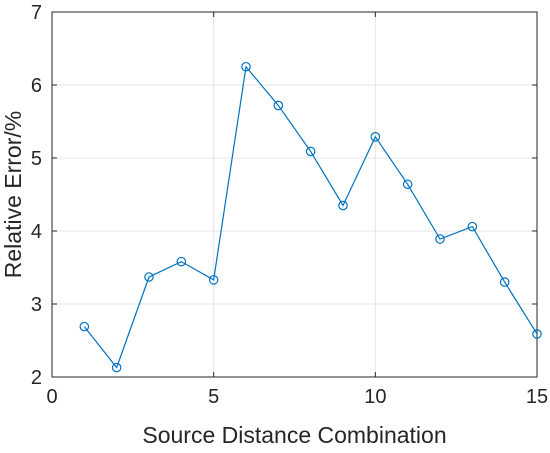 The height and width of the screenshot is (453, 550). What do you see at coordinates (537, 397) in the screenshot?
I see `x-tick-label: 15` at bounding box center [537, 397].